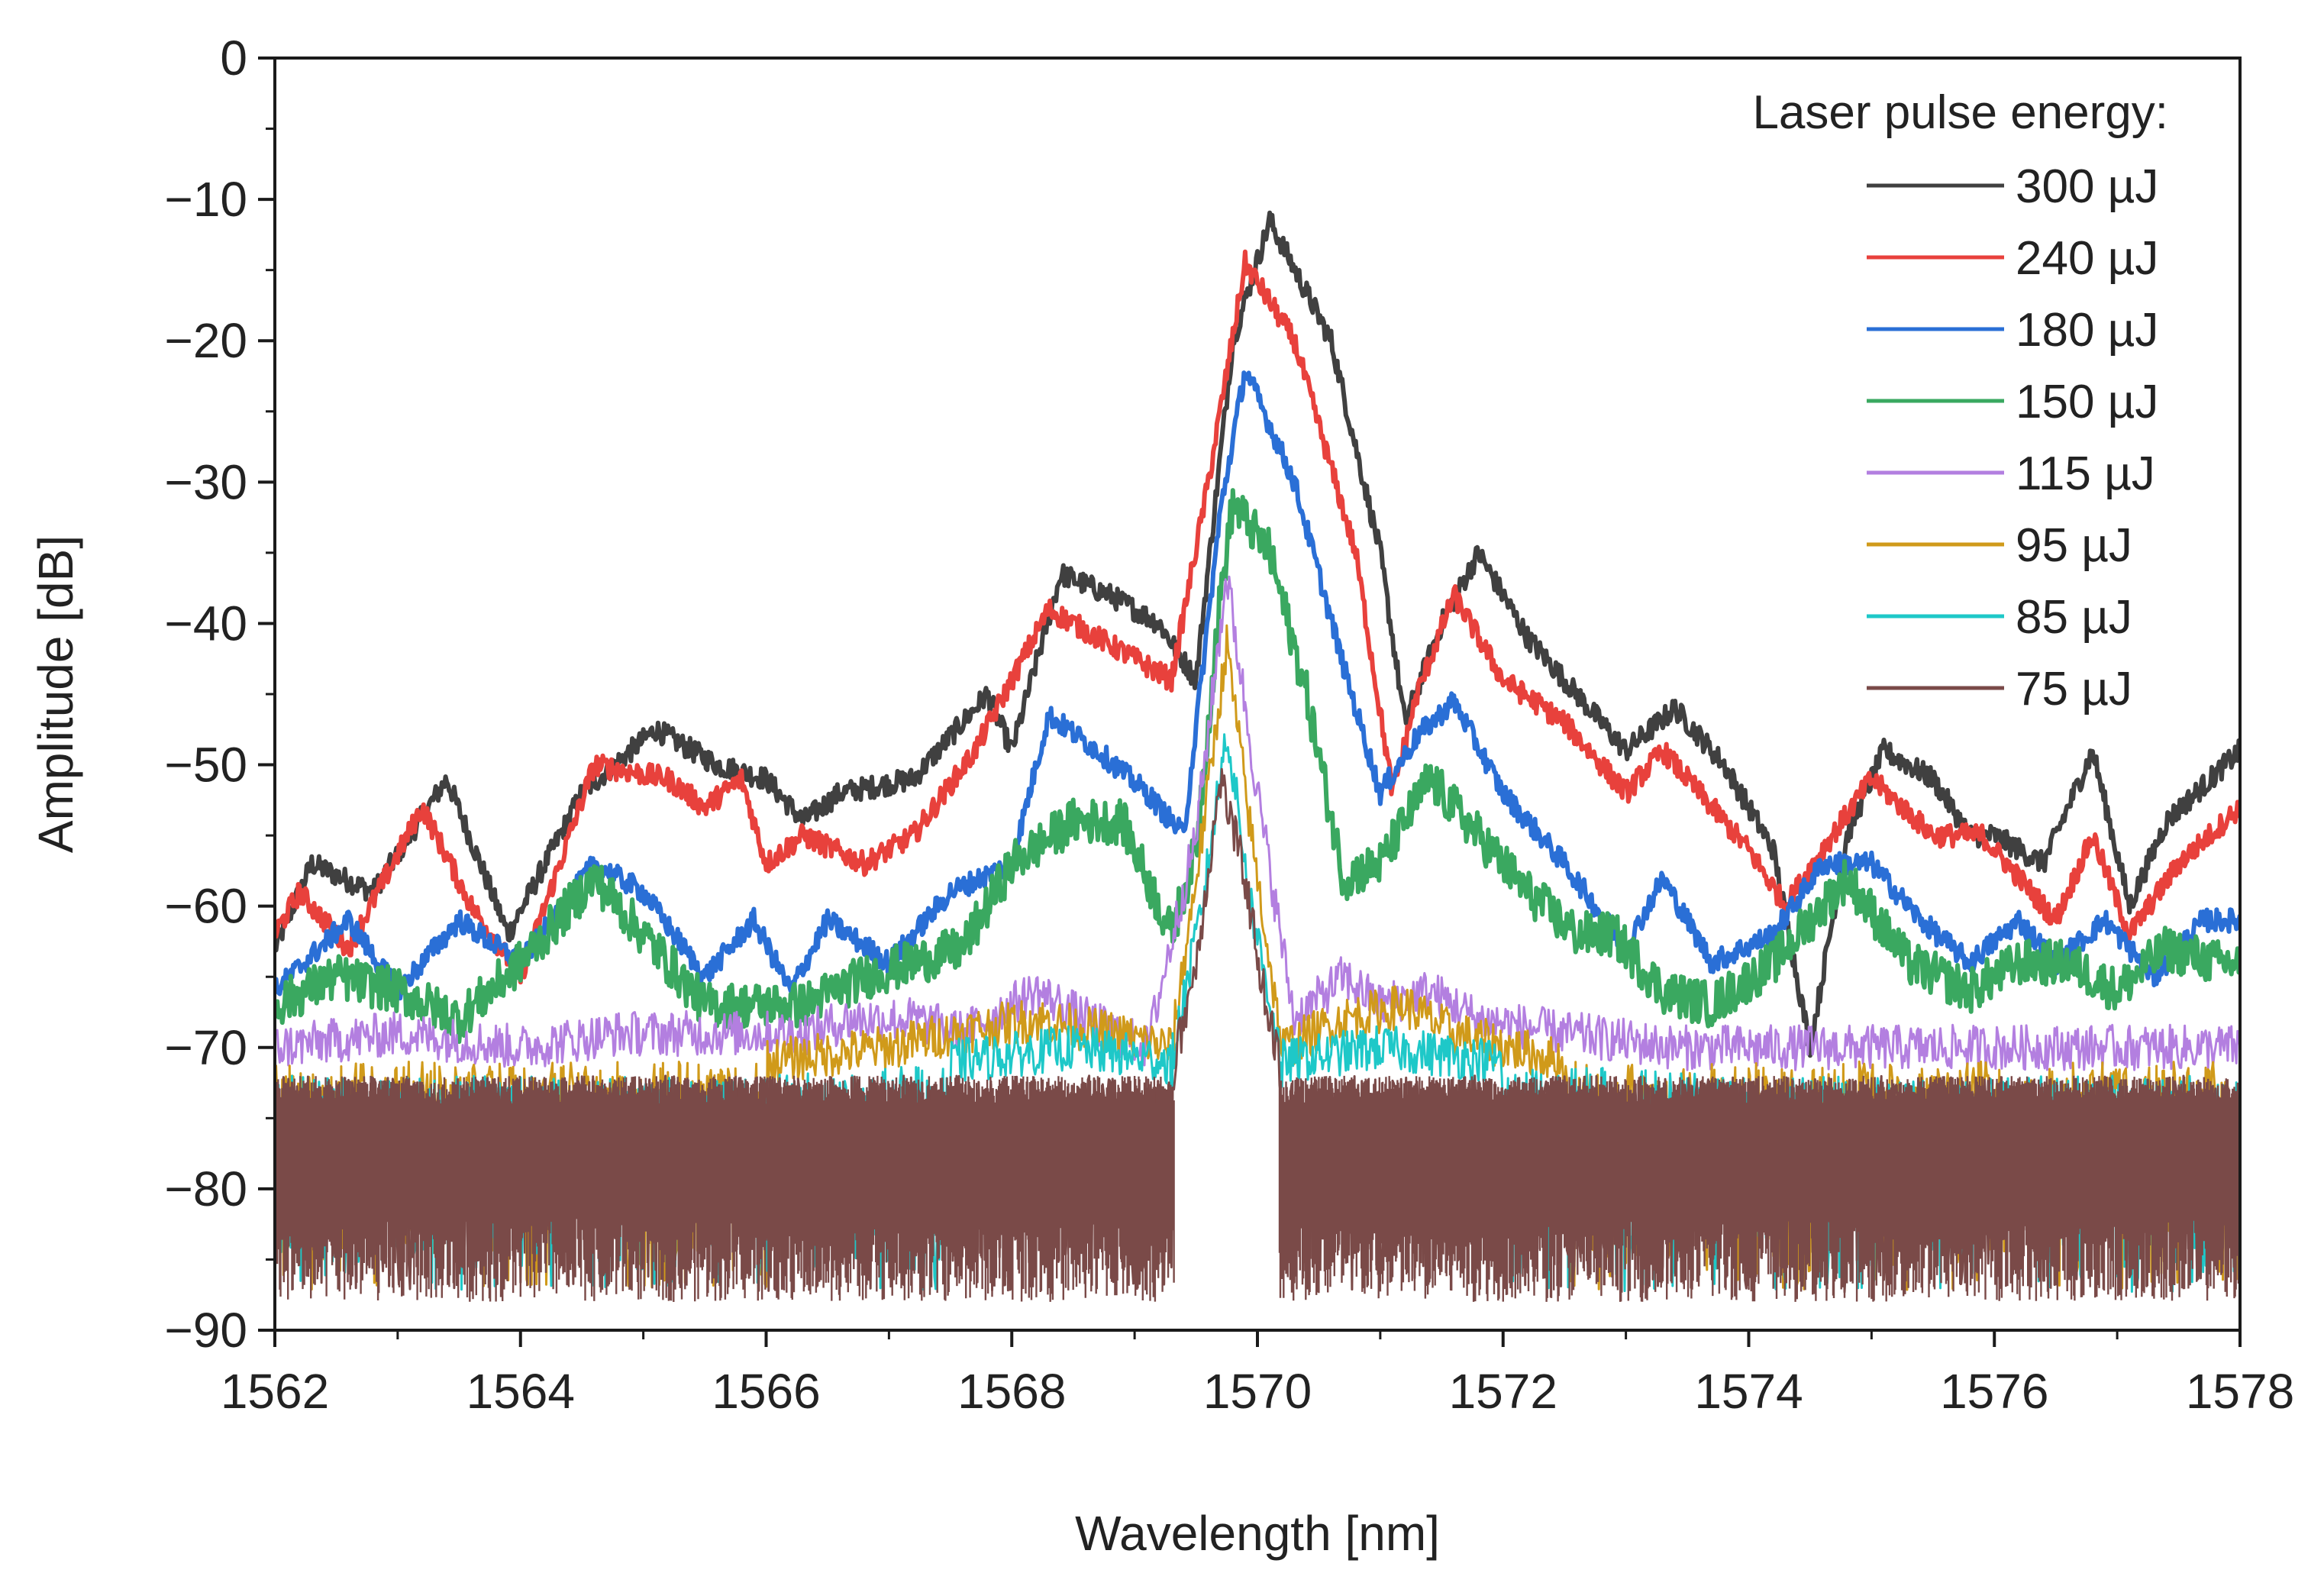  I want to click on y-axis-title: Amplitude [dB], so click(56, 694).